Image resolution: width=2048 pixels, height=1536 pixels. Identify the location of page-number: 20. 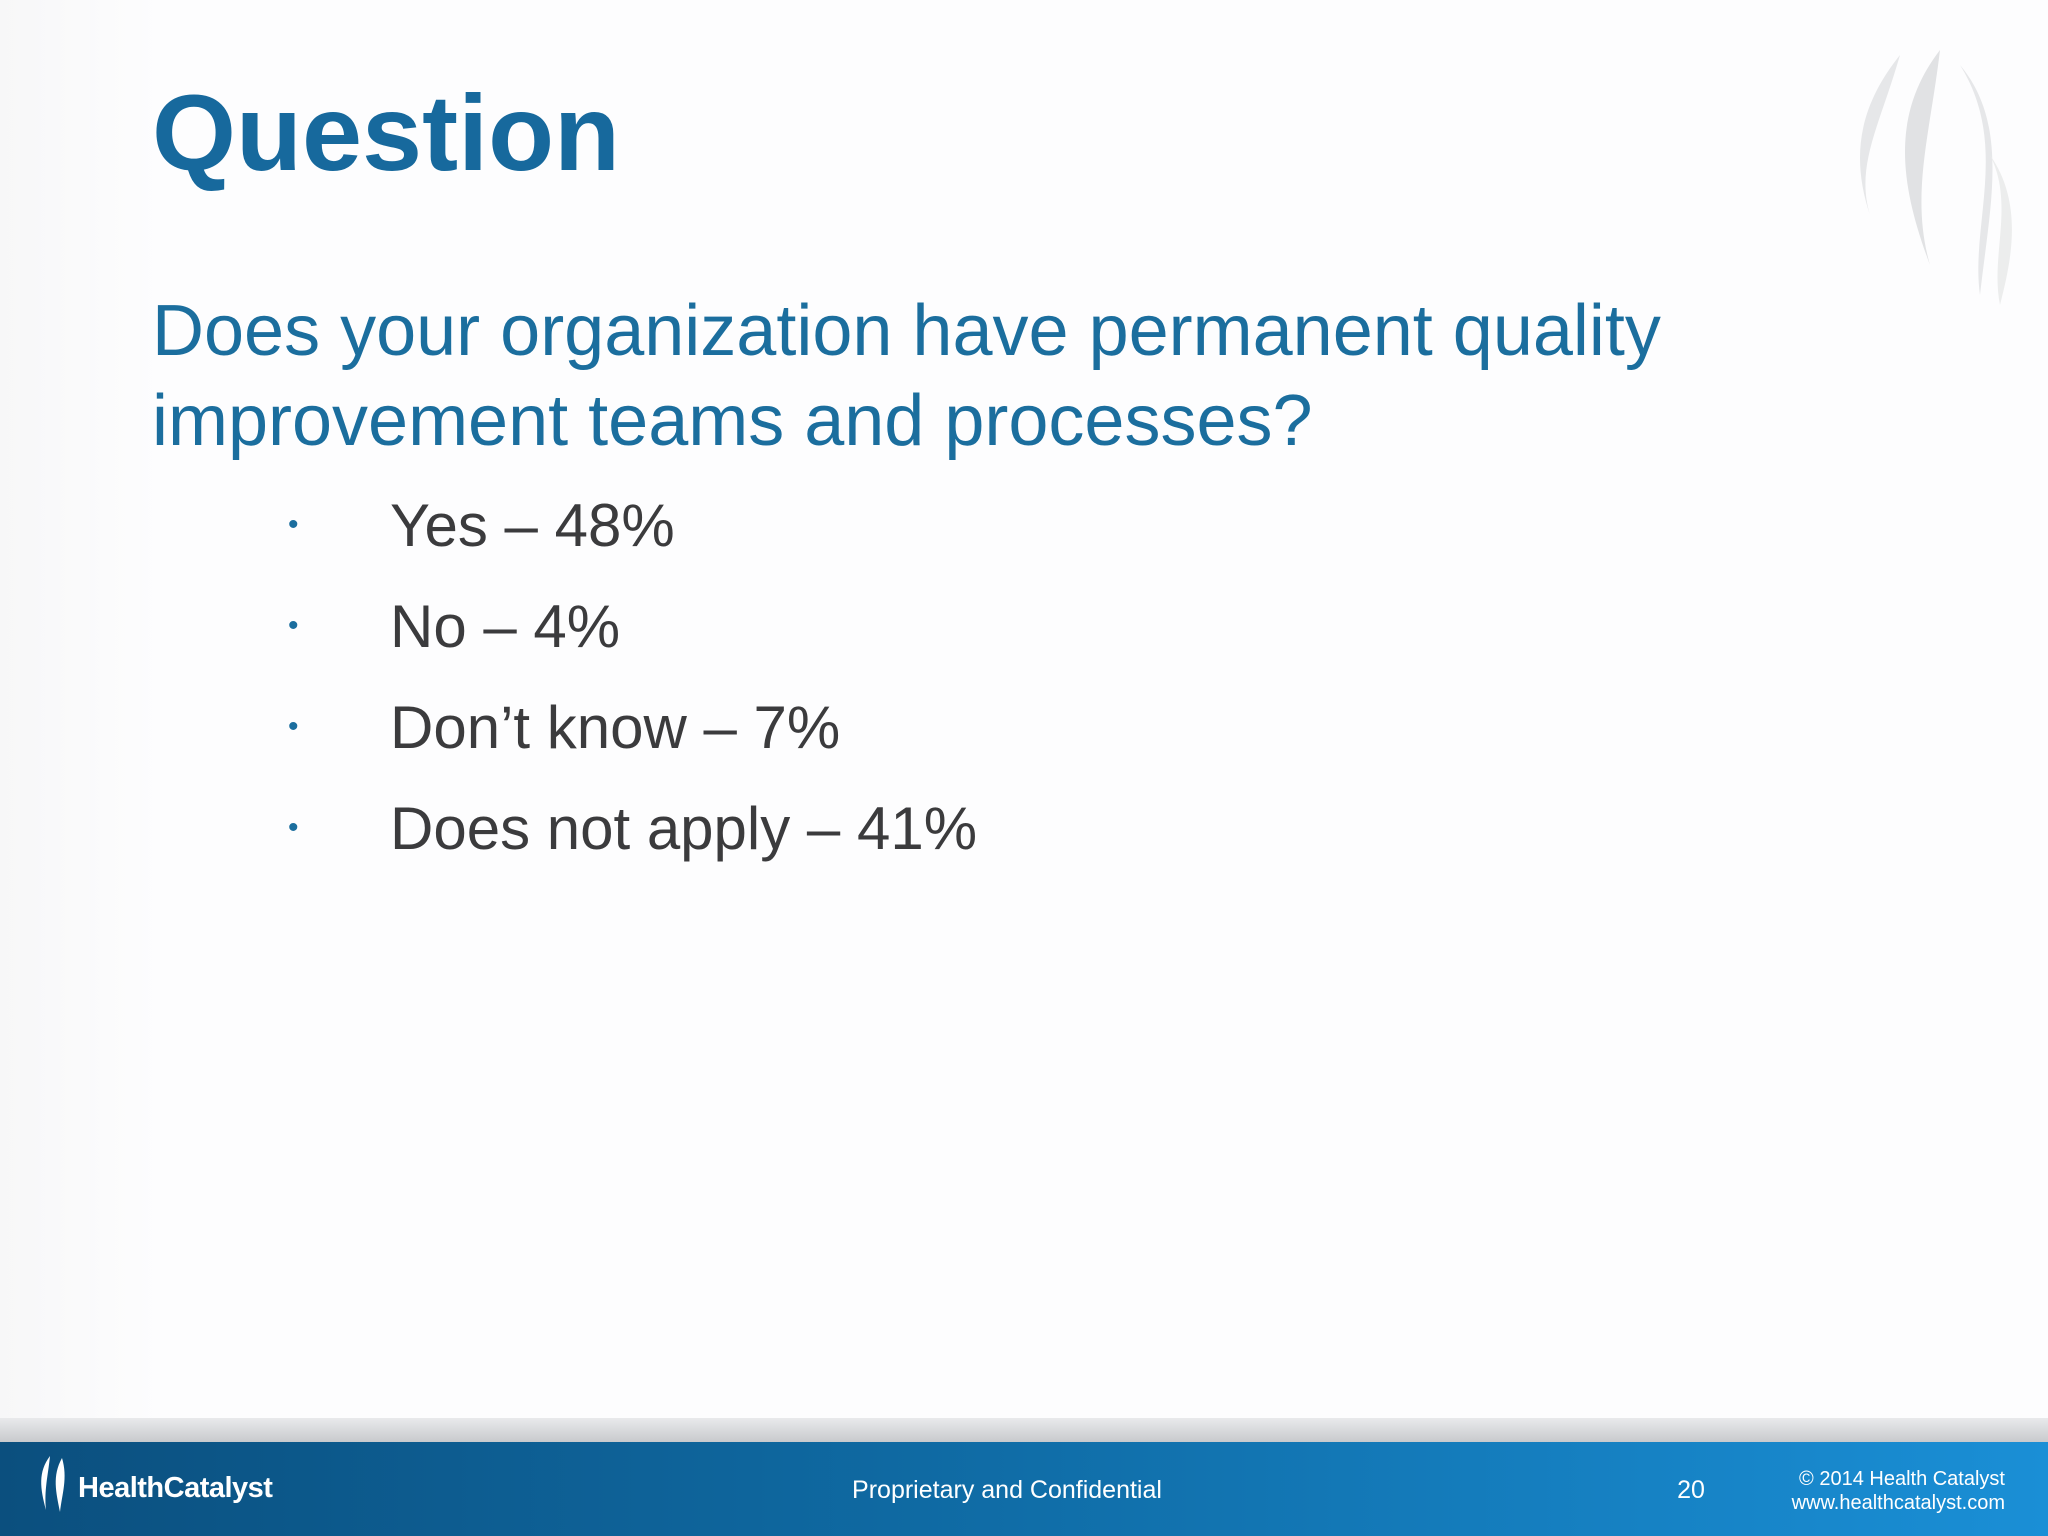
(1691, 1490).